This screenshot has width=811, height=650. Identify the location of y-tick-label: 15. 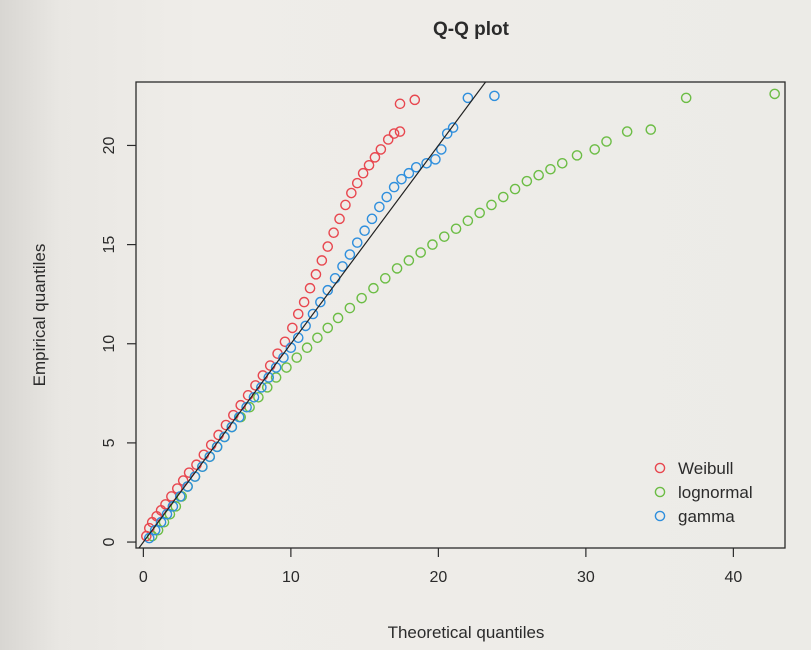
(109, 245).